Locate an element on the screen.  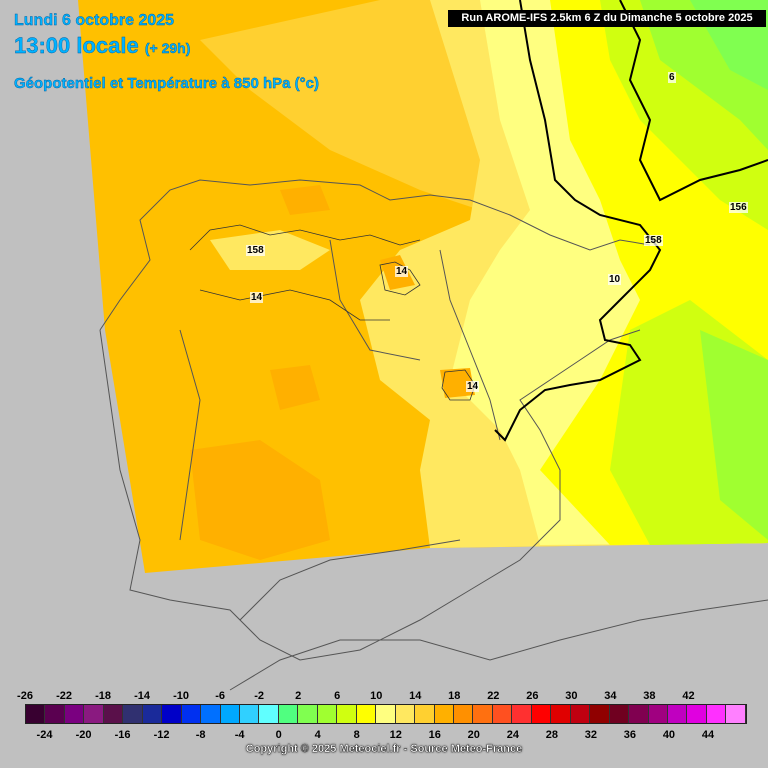
legend-tick-label: -12 is located at coordinates (161, 735).